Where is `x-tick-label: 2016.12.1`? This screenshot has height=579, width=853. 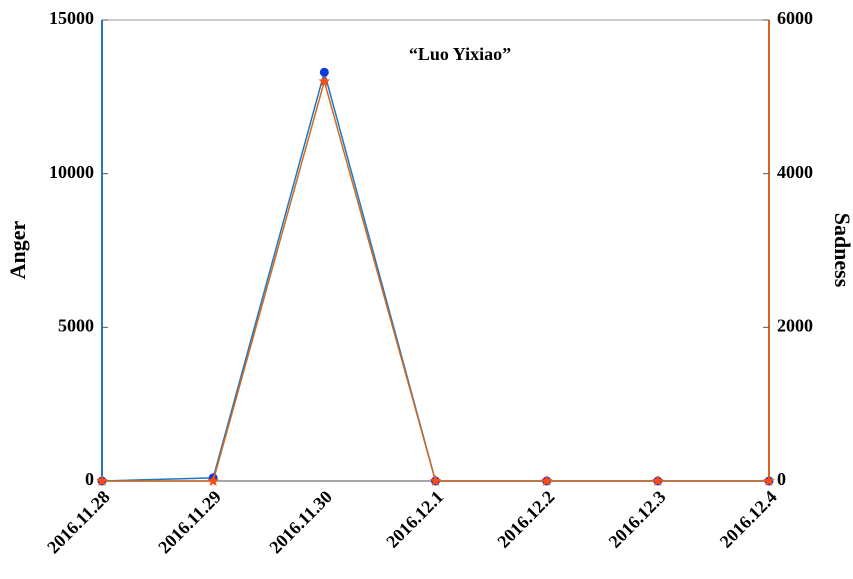 x-tick-label: 2016.12.1 is located at coordinates (414, 519).